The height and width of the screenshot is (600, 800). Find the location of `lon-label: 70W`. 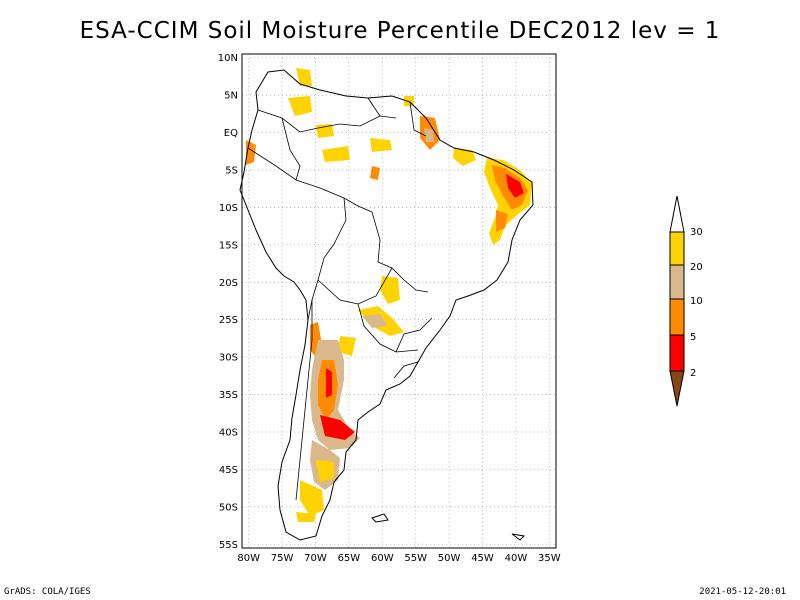

lon-label: 70W is located at coordinates (315, 558).